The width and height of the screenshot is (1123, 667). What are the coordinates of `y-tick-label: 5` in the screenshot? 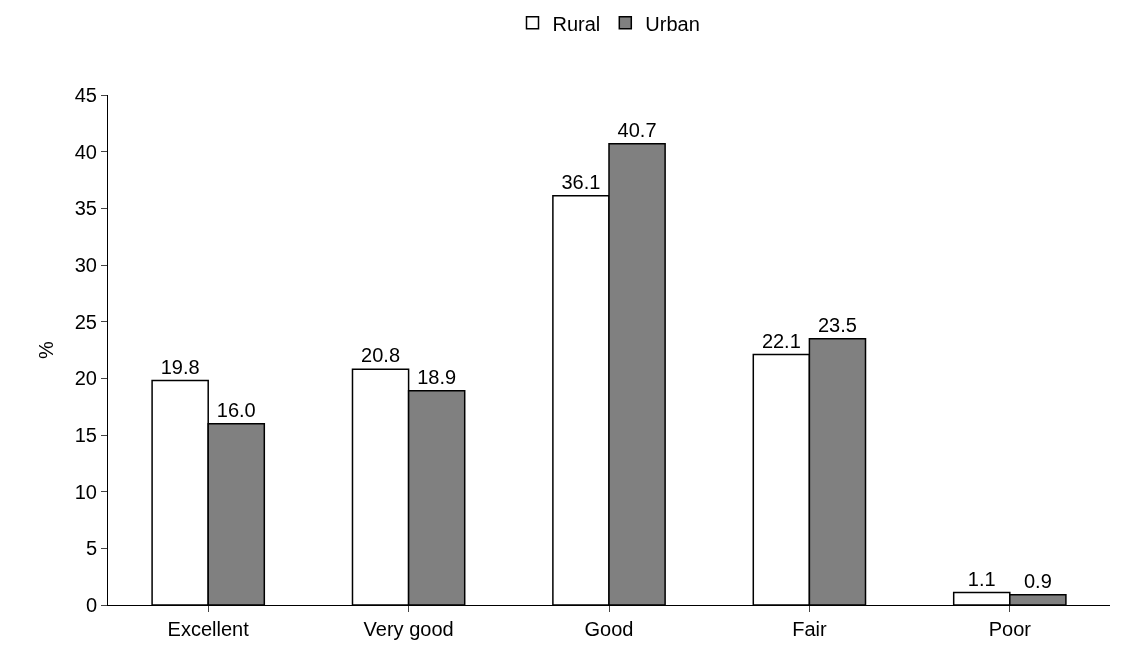 It's located at (91, 548).